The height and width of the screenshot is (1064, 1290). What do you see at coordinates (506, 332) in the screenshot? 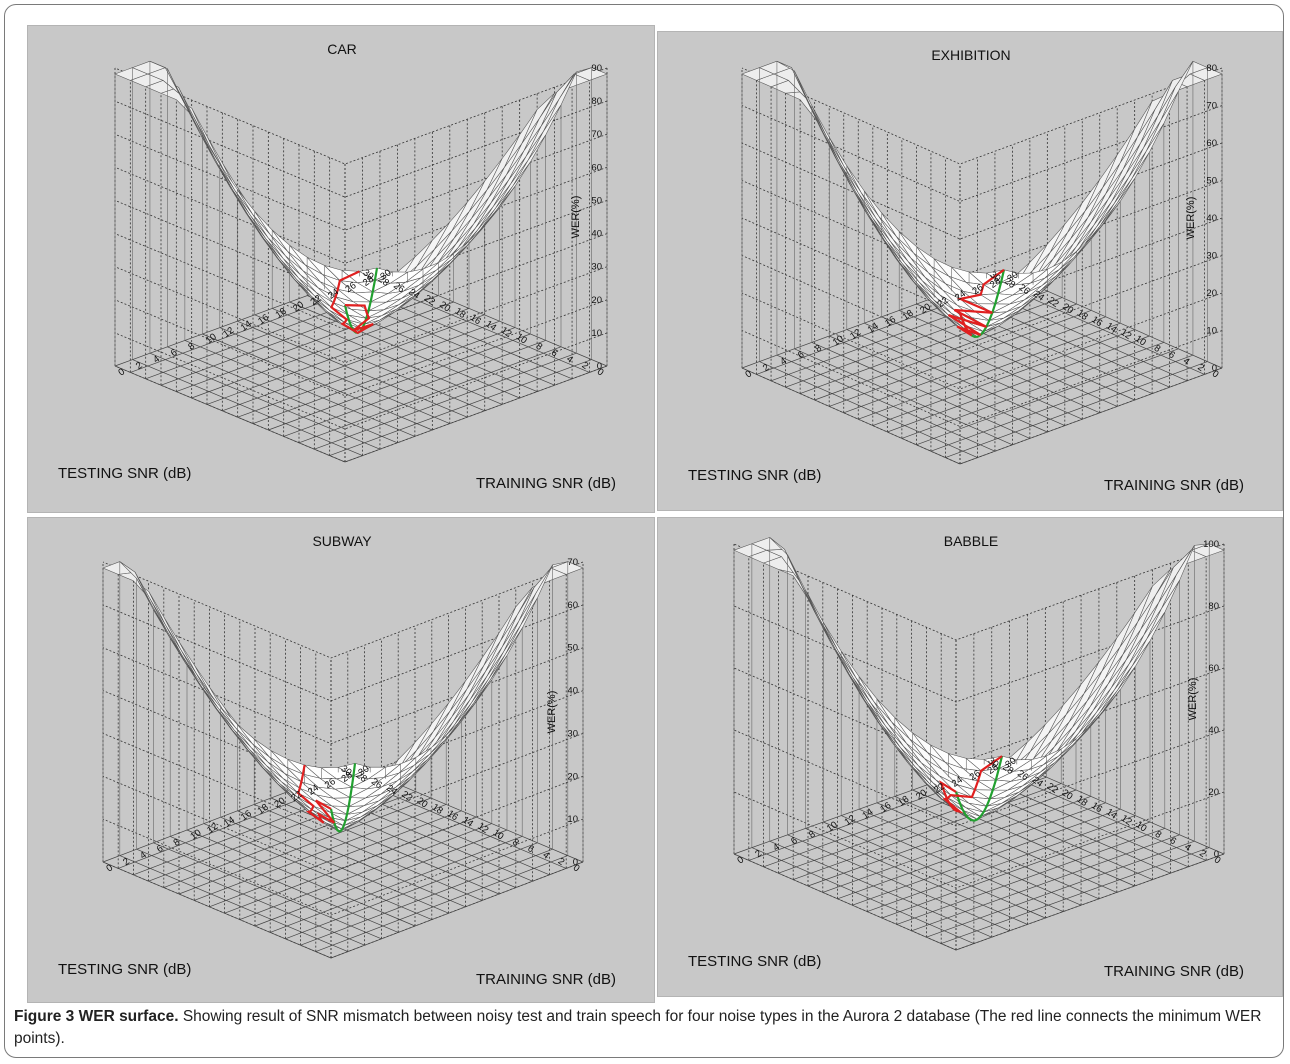
I see `x-tick-label: 12` at bounding box center [506, 332].